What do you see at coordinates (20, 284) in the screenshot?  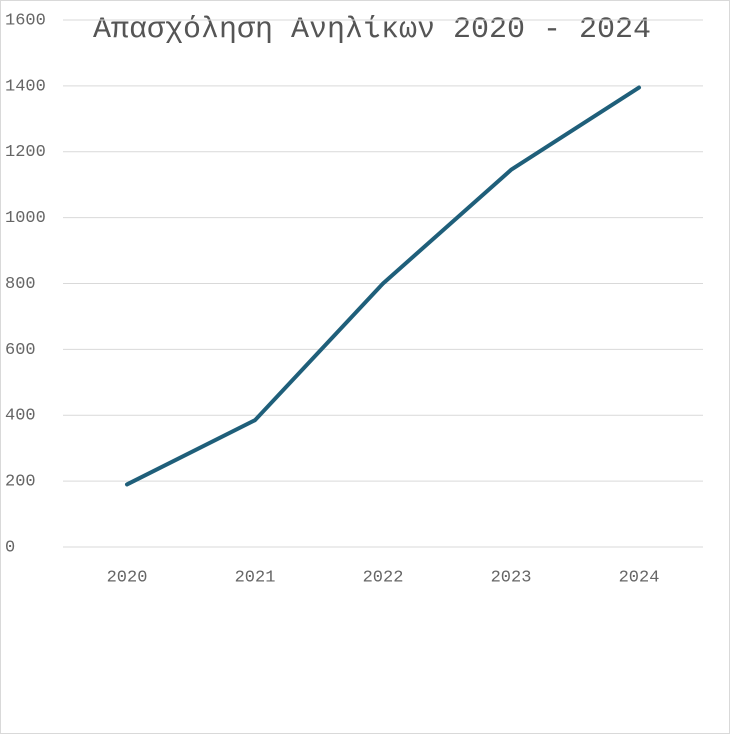 I see `y-tick-label: 800` at bounding box center [20, 284].